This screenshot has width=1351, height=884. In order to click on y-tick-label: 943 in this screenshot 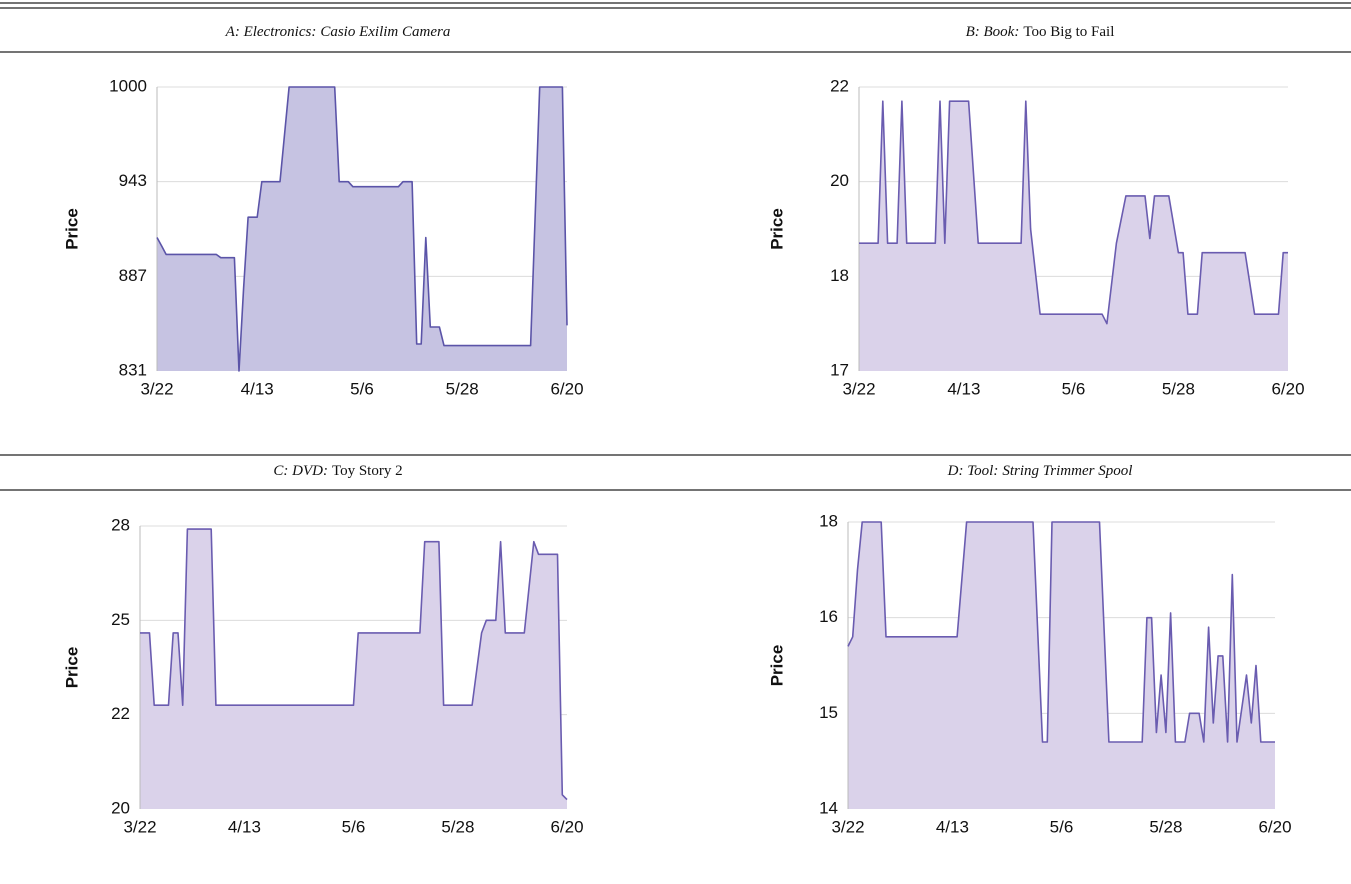, I will do `click(133, 180)`.